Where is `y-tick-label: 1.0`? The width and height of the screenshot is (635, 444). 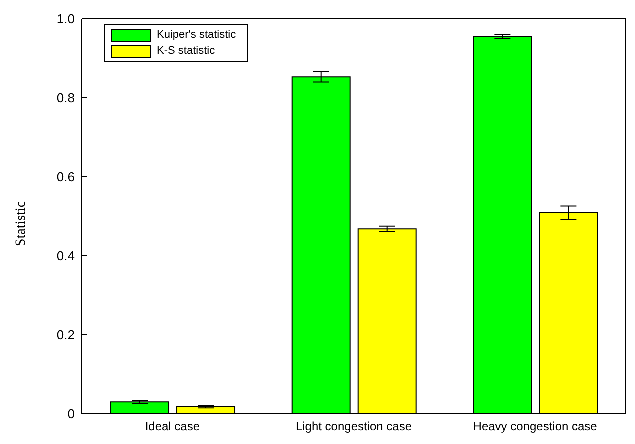
y-tick-label: 1.0 is located at coordinates (65, 19).